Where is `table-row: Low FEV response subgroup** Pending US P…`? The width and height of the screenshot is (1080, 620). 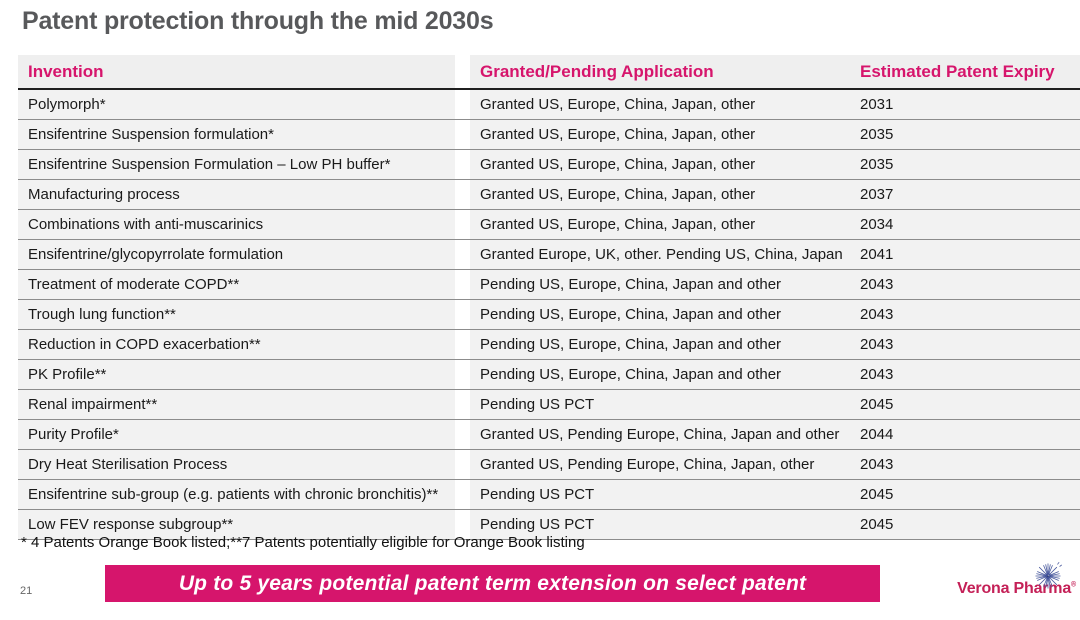
table-row: Low FEV response subgroup** Pending US P… is located at coordinates (549, 525).